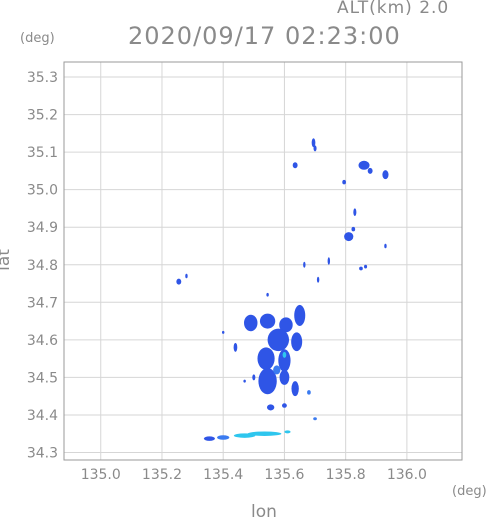 The height and width of the screenshot is (522, 491). I want to click on y-tick-label: 34.8, so click(42, 266).